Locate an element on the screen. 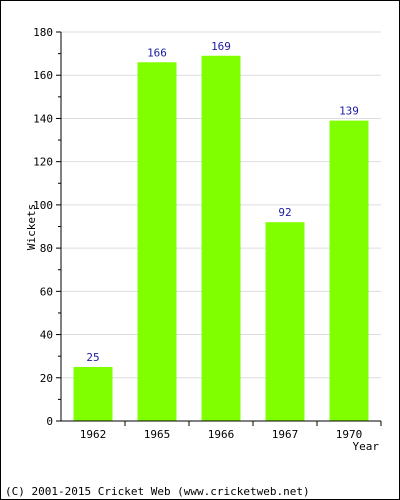 This screenshot has height=500, width=400. bar-1966 is located at coordinates (221, 238).